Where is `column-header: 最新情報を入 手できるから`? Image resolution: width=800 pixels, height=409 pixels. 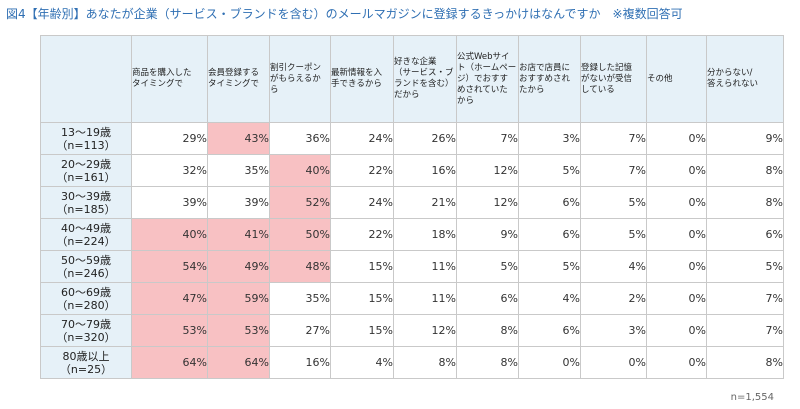
column-header: 最新情報を入 手できるから is located at coordinates (362, 79).